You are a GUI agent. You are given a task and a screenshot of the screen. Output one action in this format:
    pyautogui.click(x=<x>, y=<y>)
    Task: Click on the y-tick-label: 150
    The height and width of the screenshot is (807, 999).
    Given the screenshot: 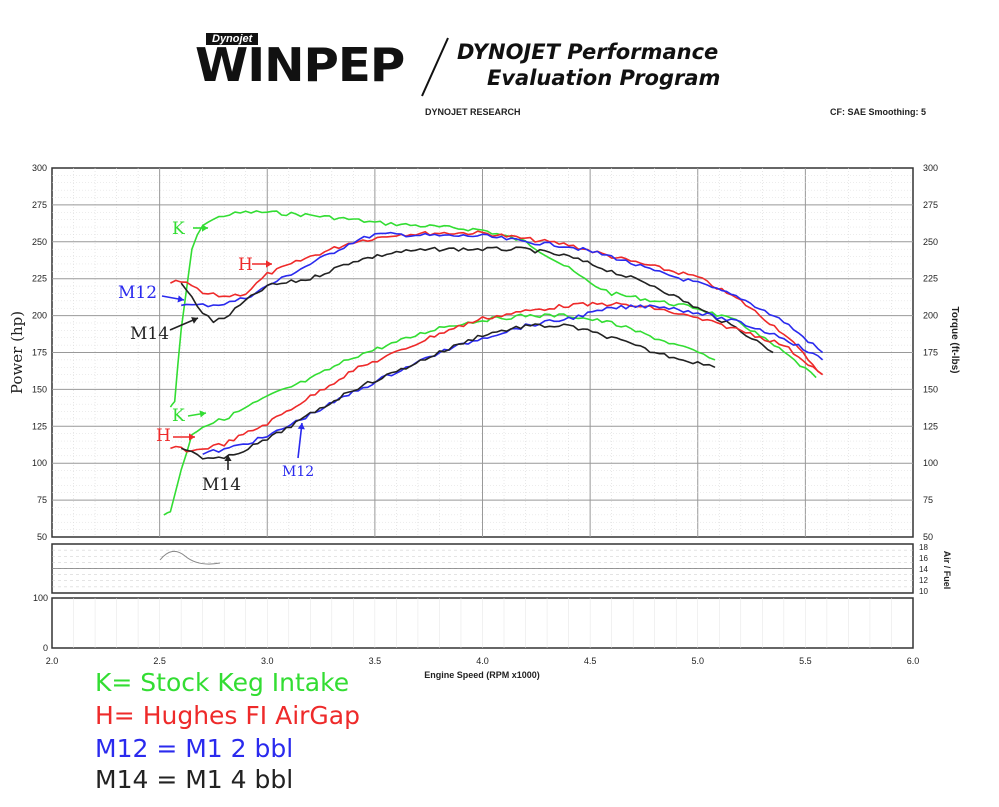 What is the action you would take?
    pyautogui.click(x=39, y=389)
    